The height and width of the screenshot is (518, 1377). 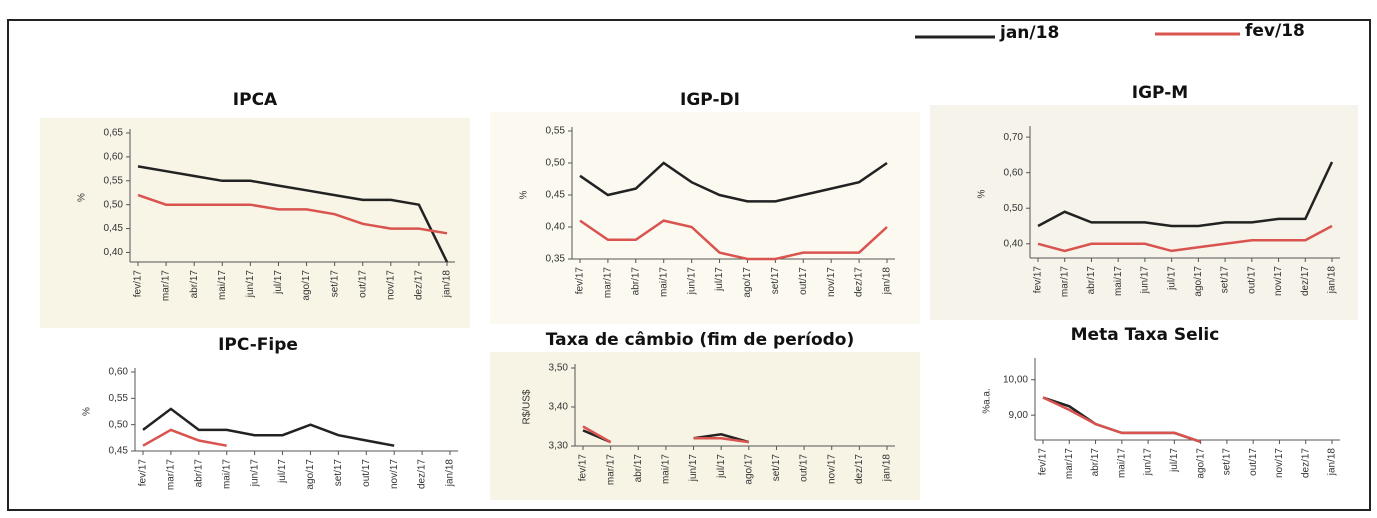 What do you see at coordinates (556, 259) in the screenshot?
I see `y-tick-label: 0,35` at bounding box center [556, 259].